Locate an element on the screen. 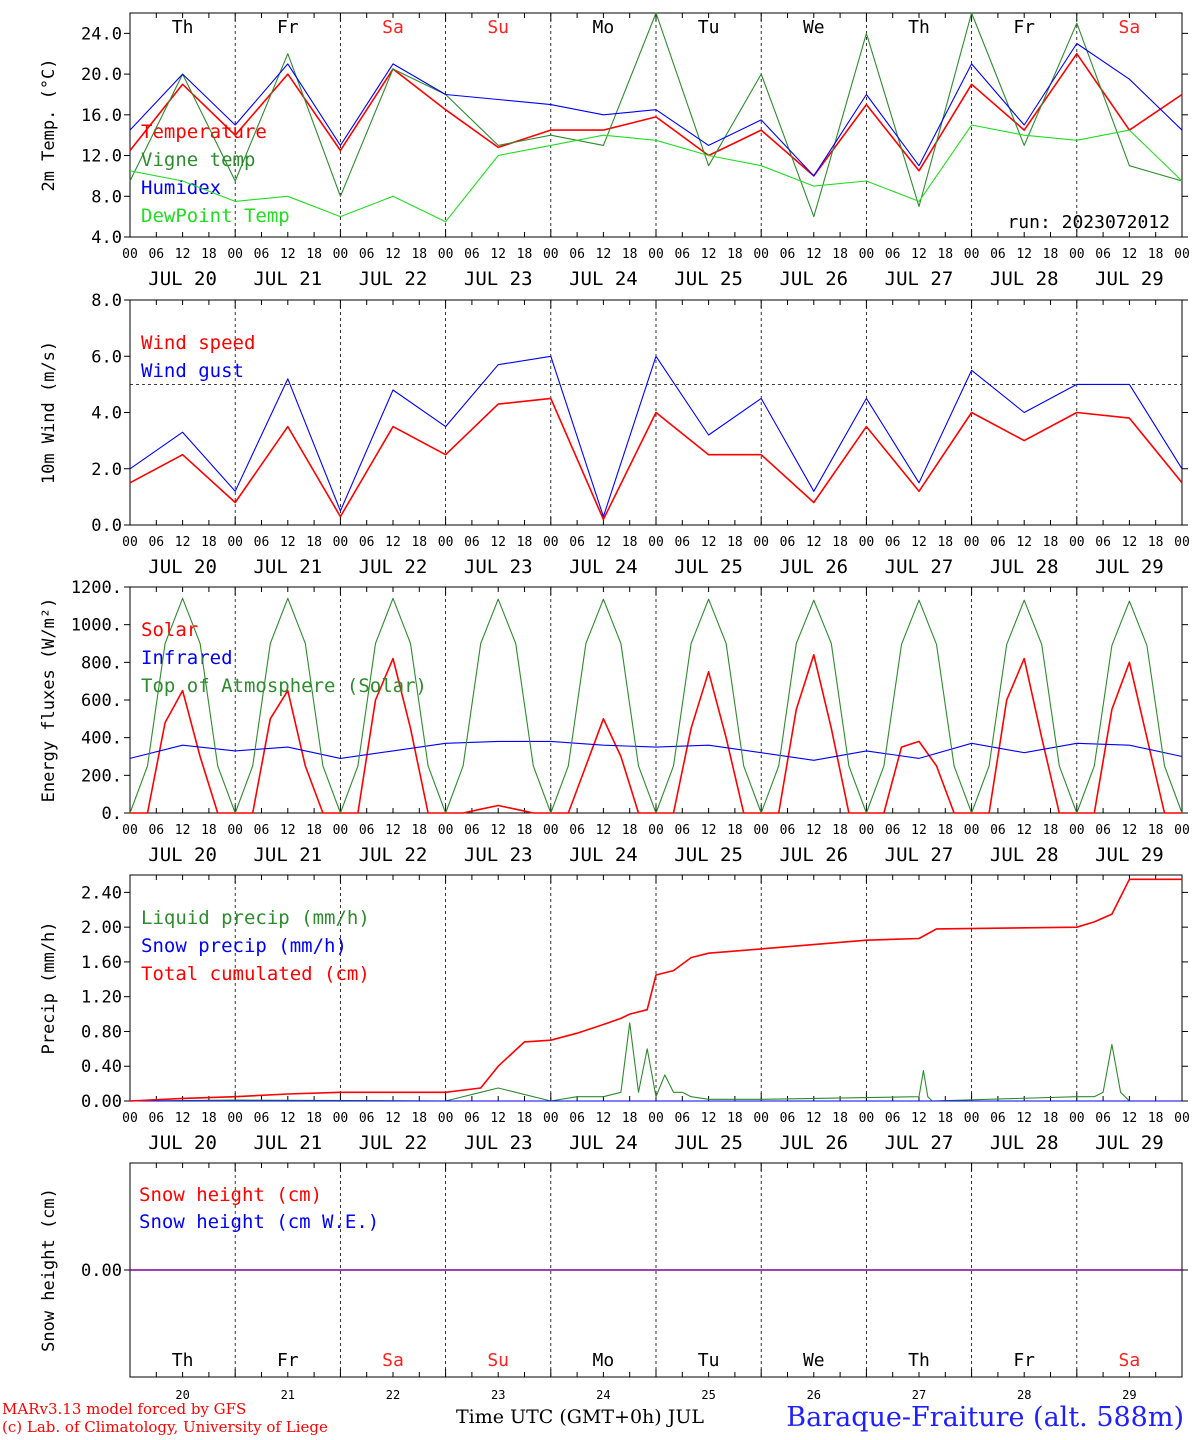 Image resolution: width=1194 pixels, height=1440 pixels. y-tick-label: 4.0 is located at coordinates (106, 238).